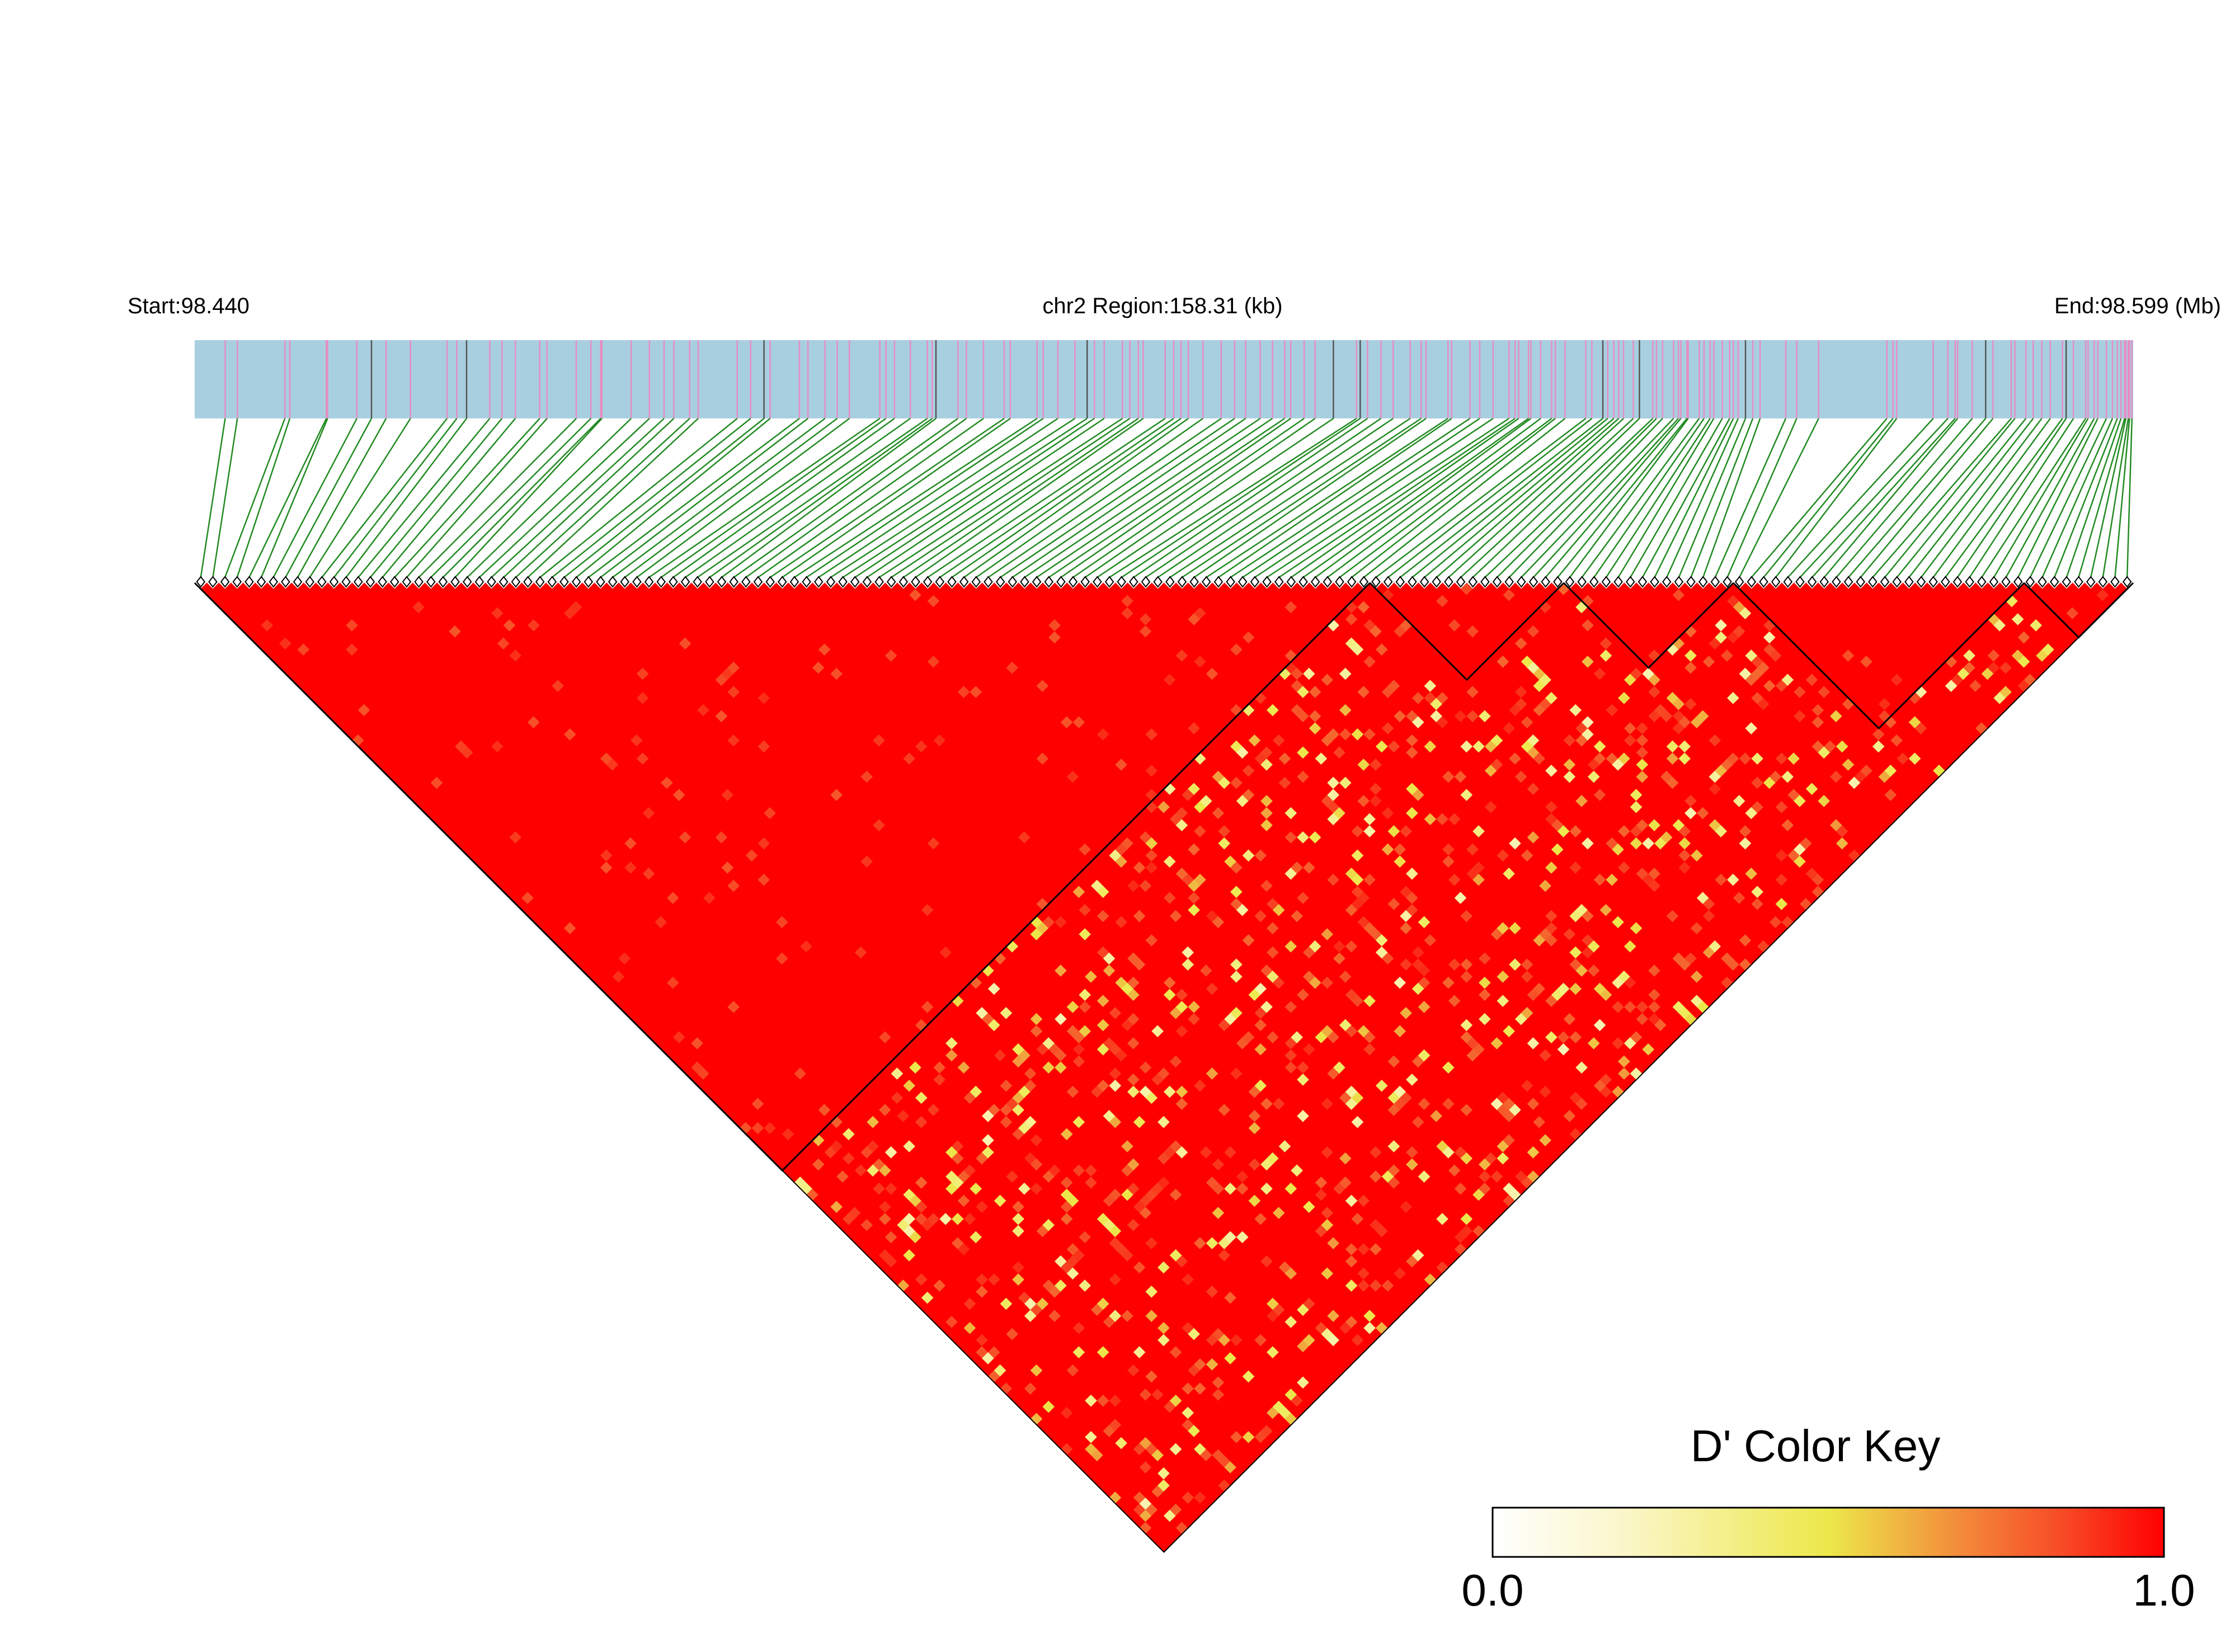 This screenshot has width=2235, height=1652. What do you see at coordinates (1162, 306) in the screenshot?
I see `region-label: chr2 Region:158.31 (kb)` at bounding box center [1162, 306].